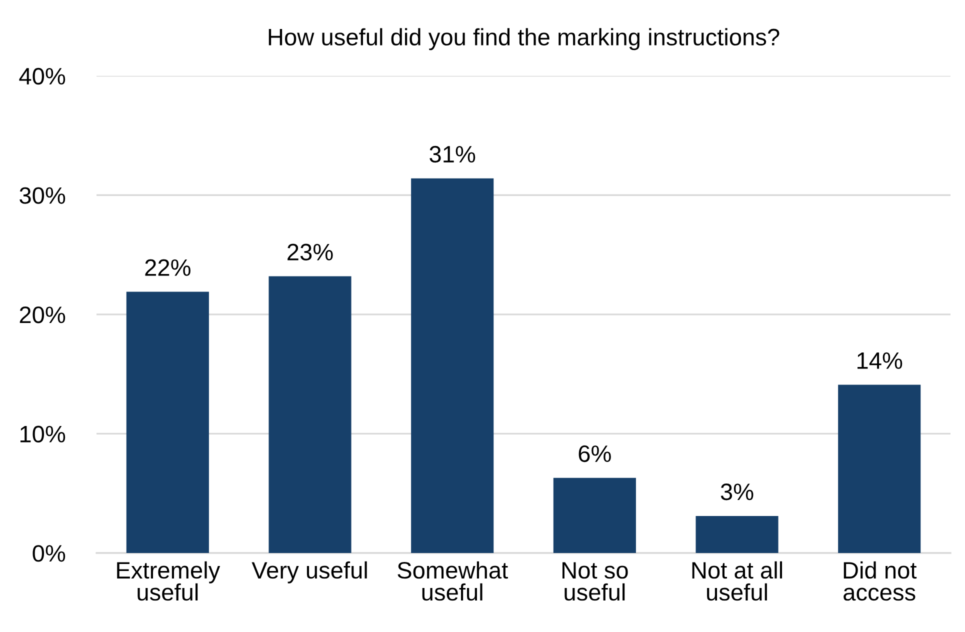  What do you see at coordinates (880, 581) in the screenshot?
I see `x-tick-label: Did not access` at bounding box center [880, 581].